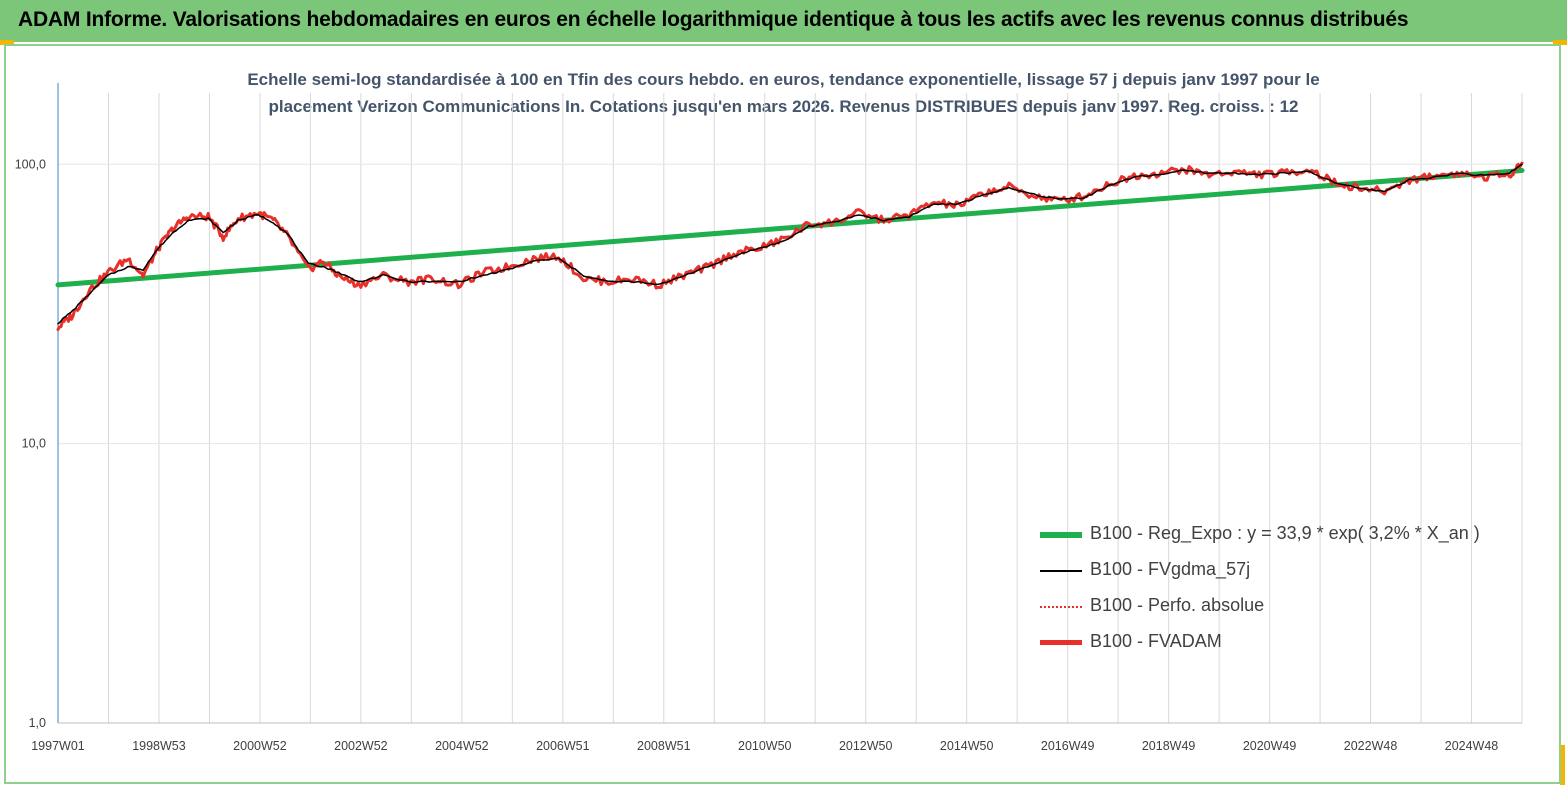 The image size is (1567, 790). I want to click on legend-swatch-reg-expo, so click(1061, 535).